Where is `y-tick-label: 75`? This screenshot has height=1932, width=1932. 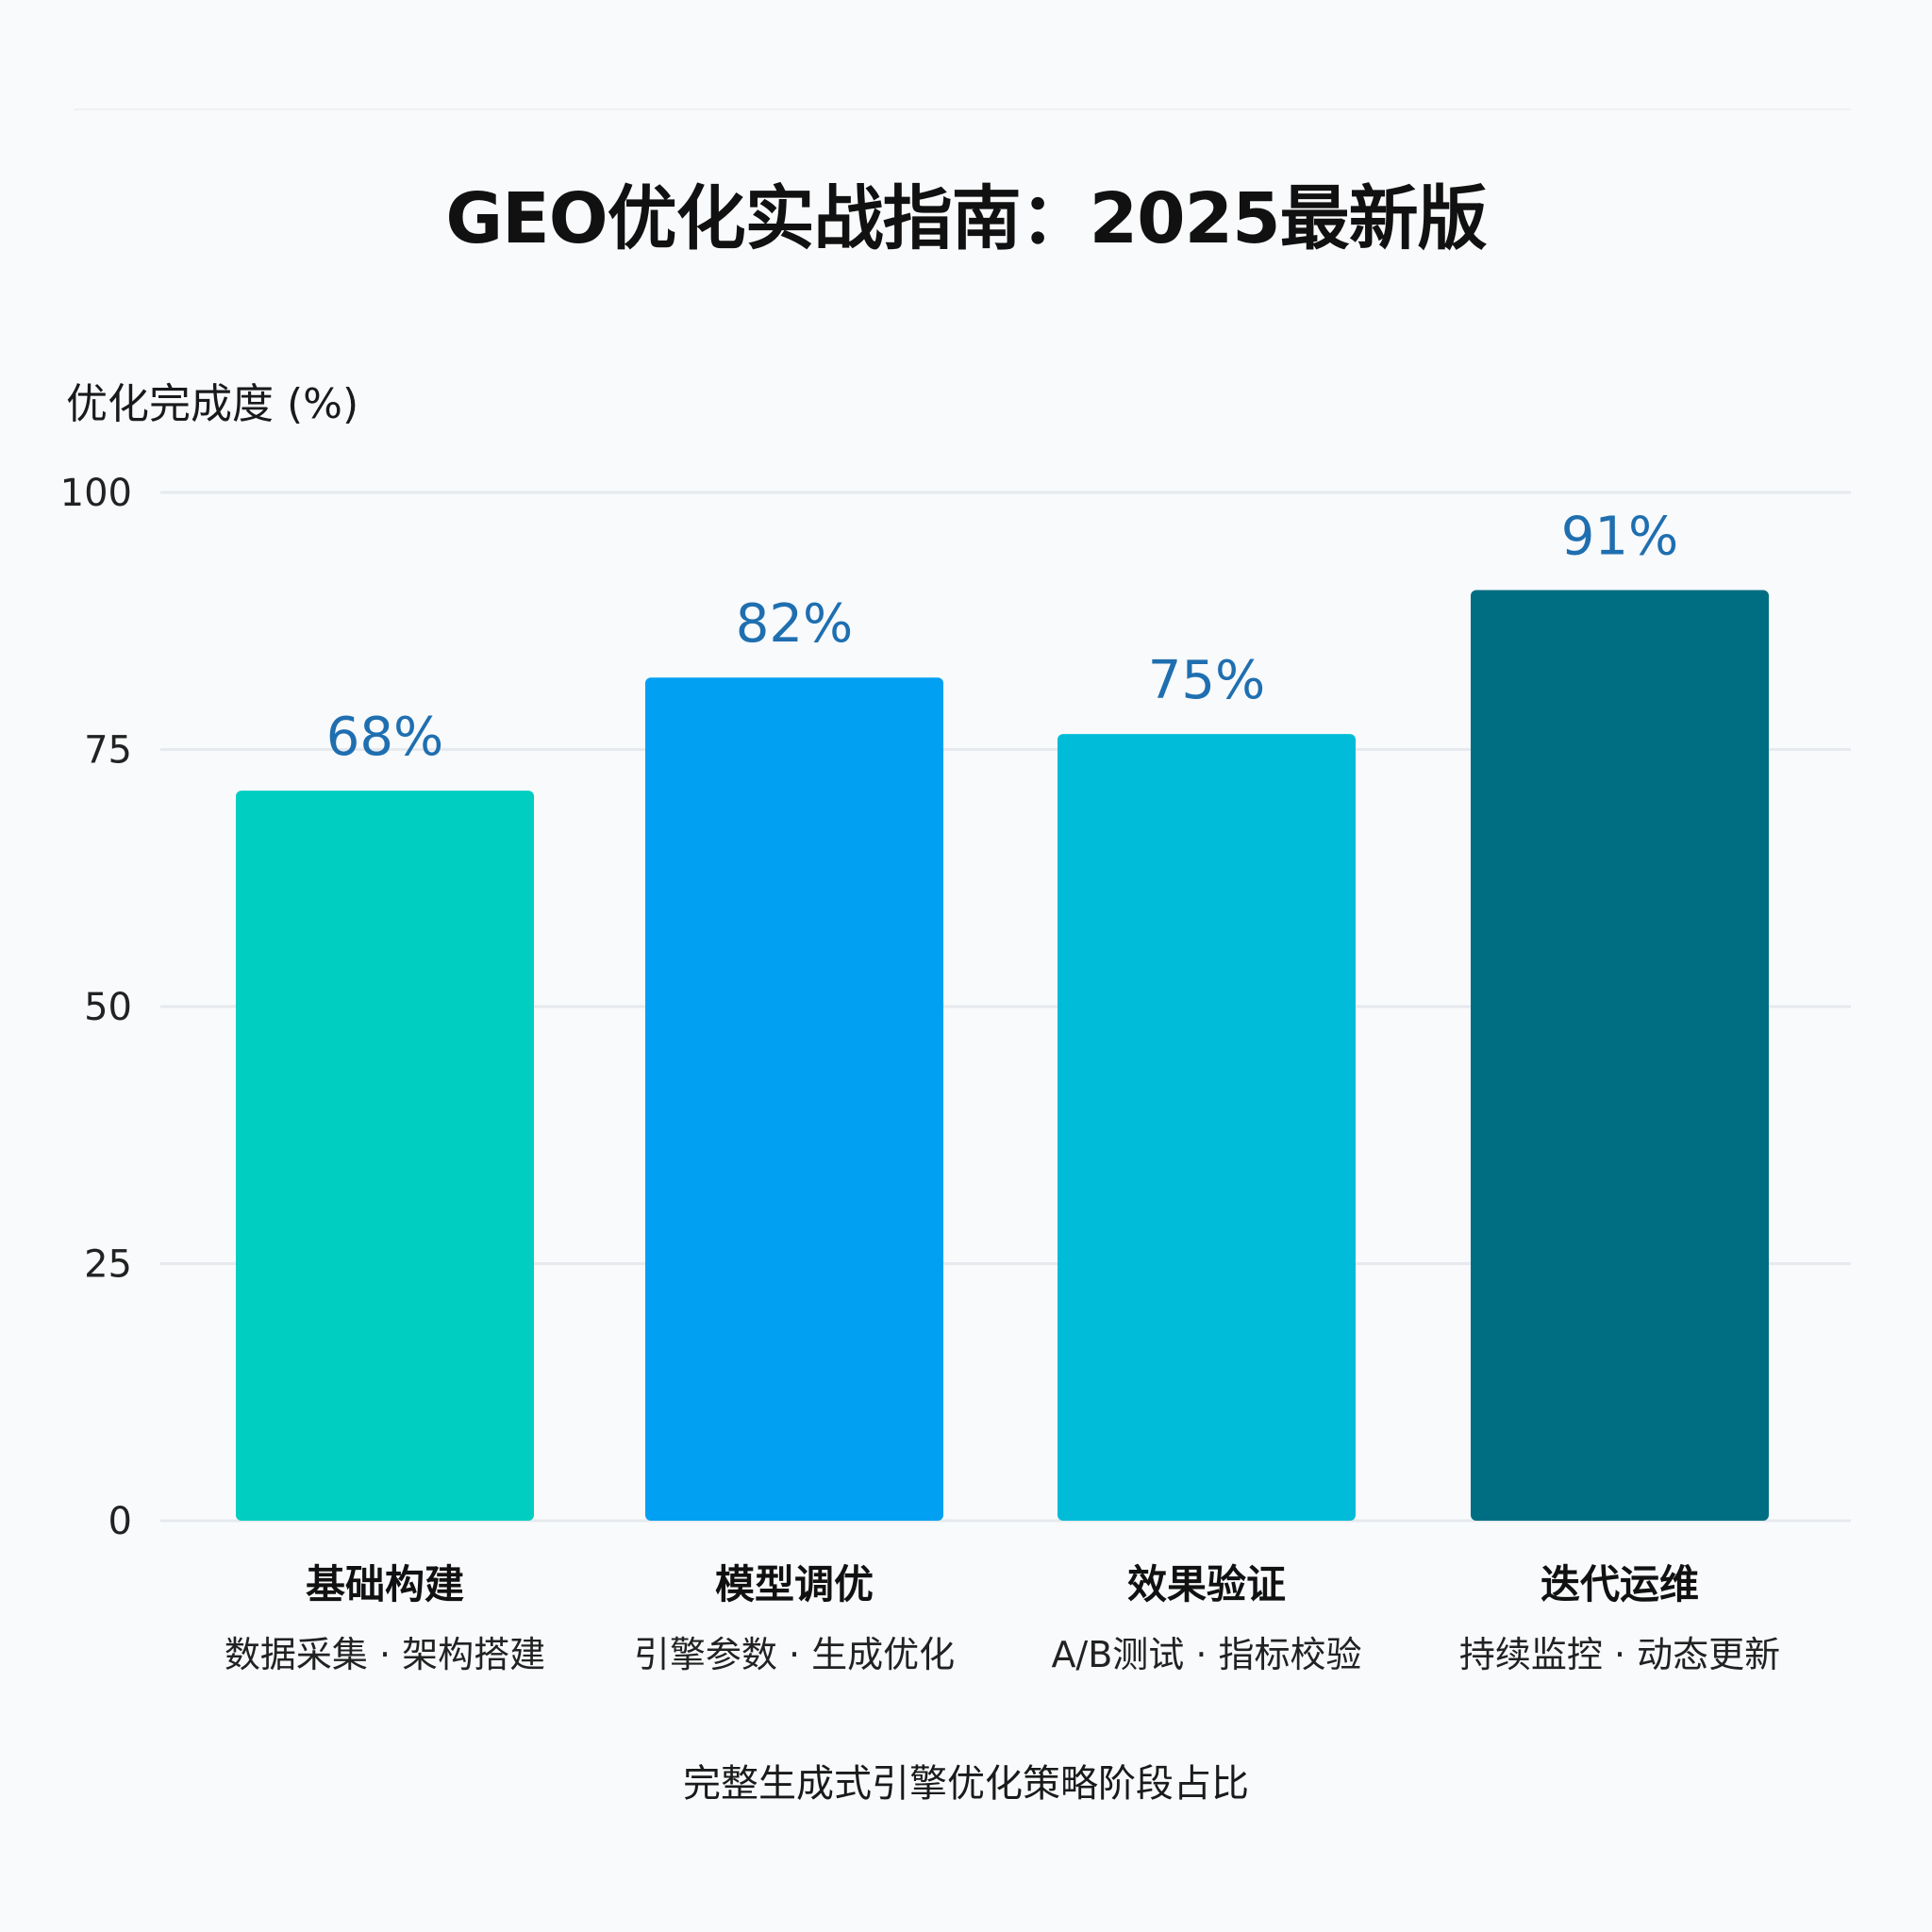 y-tick-label: 75 is located at coordinates (108, 751).